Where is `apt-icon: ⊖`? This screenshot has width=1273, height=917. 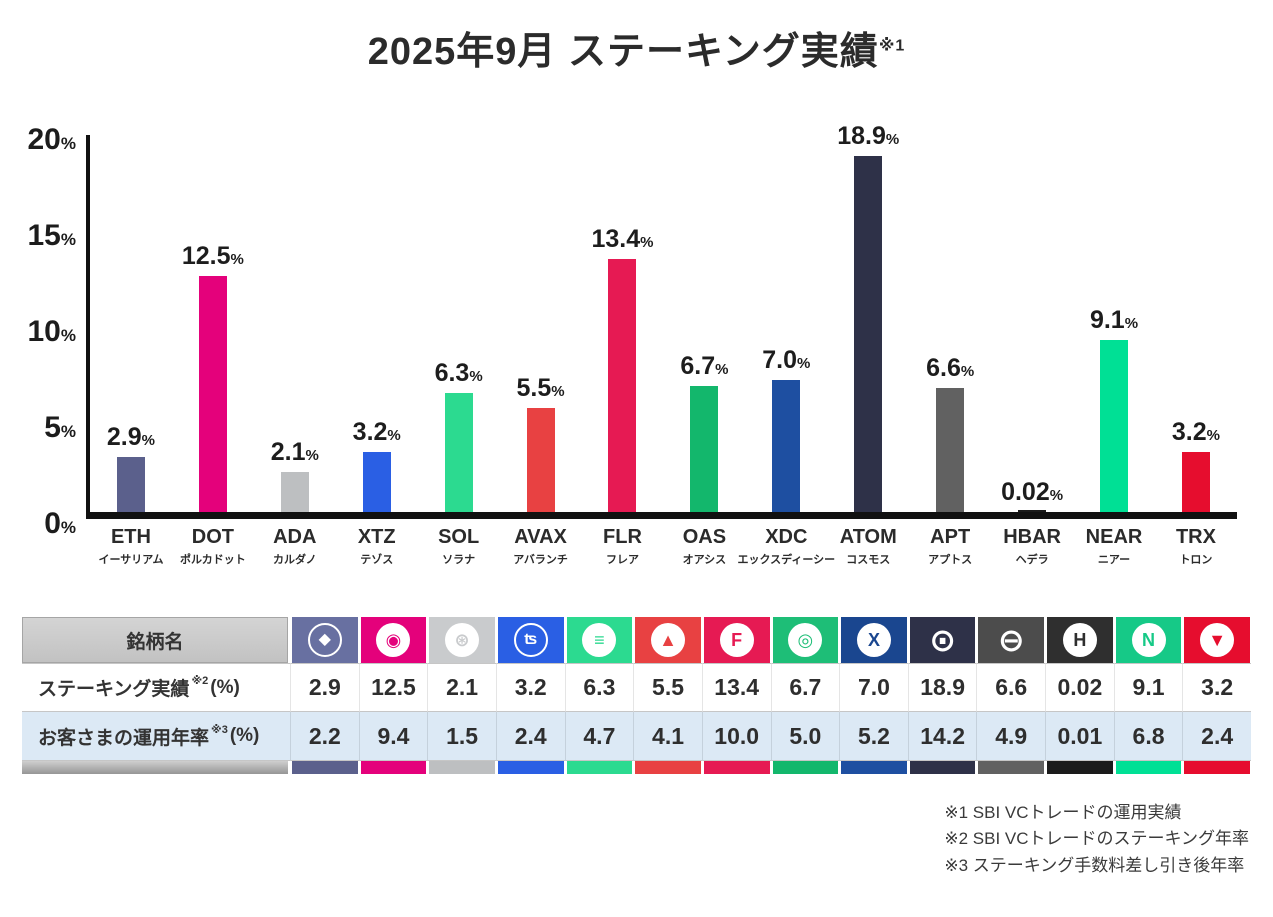 apt-icon: ⊖ is located at coordinates (1011, 640).